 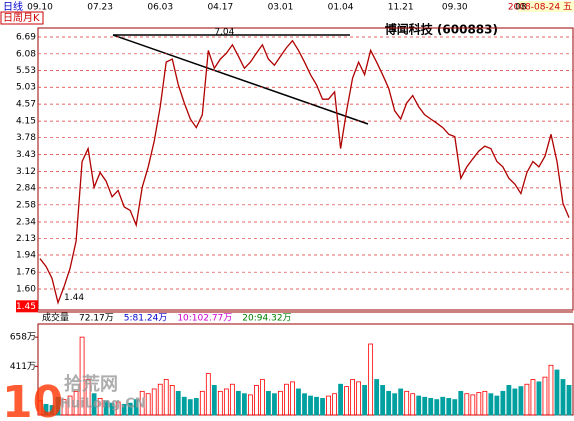 I want to click on volume-legend: 72.17万, so click(x=96, y=319).